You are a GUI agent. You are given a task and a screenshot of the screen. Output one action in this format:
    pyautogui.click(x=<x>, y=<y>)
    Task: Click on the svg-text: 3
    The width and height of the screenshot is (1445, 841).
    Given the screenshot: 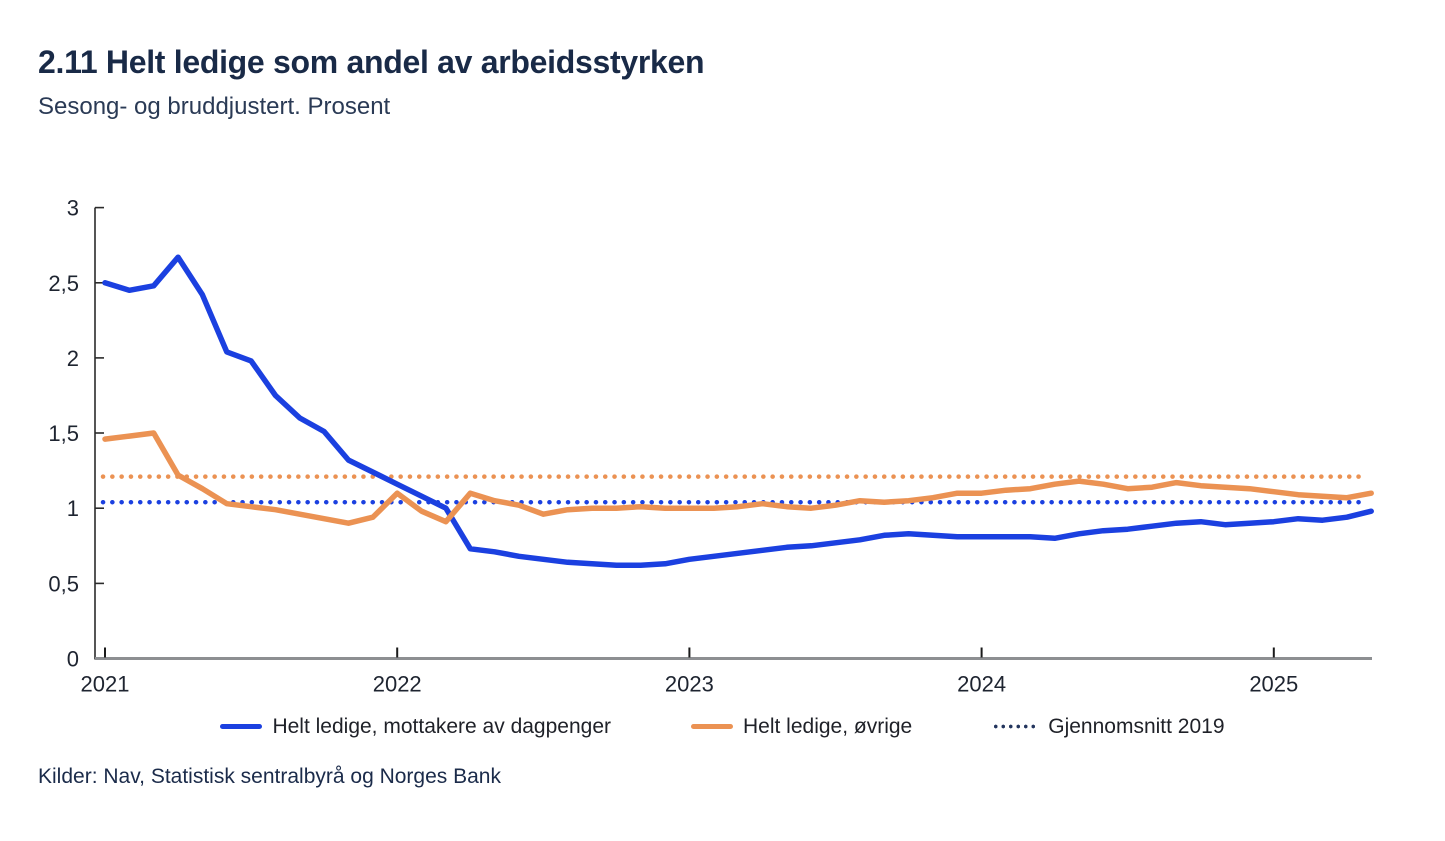 What is the action you would take?
    pyautogui.click(x=73, y=207)
    